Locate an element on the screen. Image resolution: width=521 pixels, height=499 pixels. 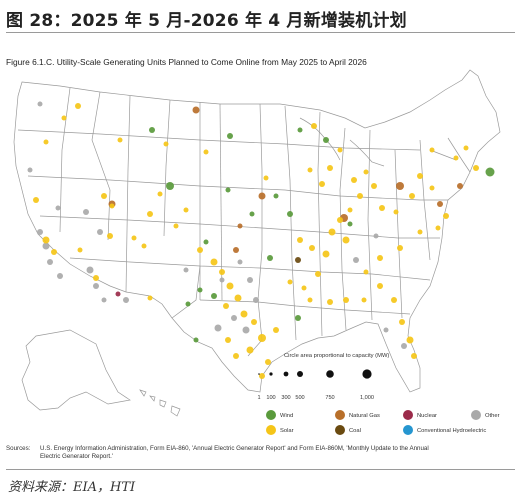
size-legend-label: 300 is located at coordinates (285, 398).